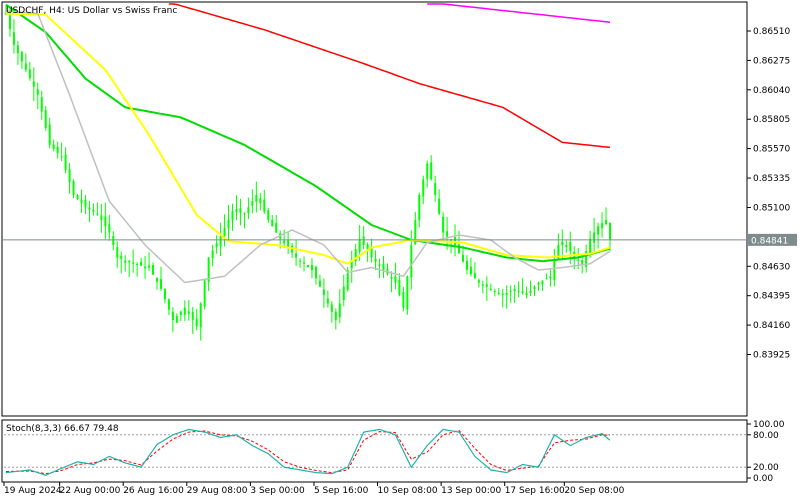 The width and height of the screenshot is (800, 500). What do you see at coordinates (769, 425) in the screenshot?
I see `stochastic-level-label: 100.00` at bounding box center [769, 425].